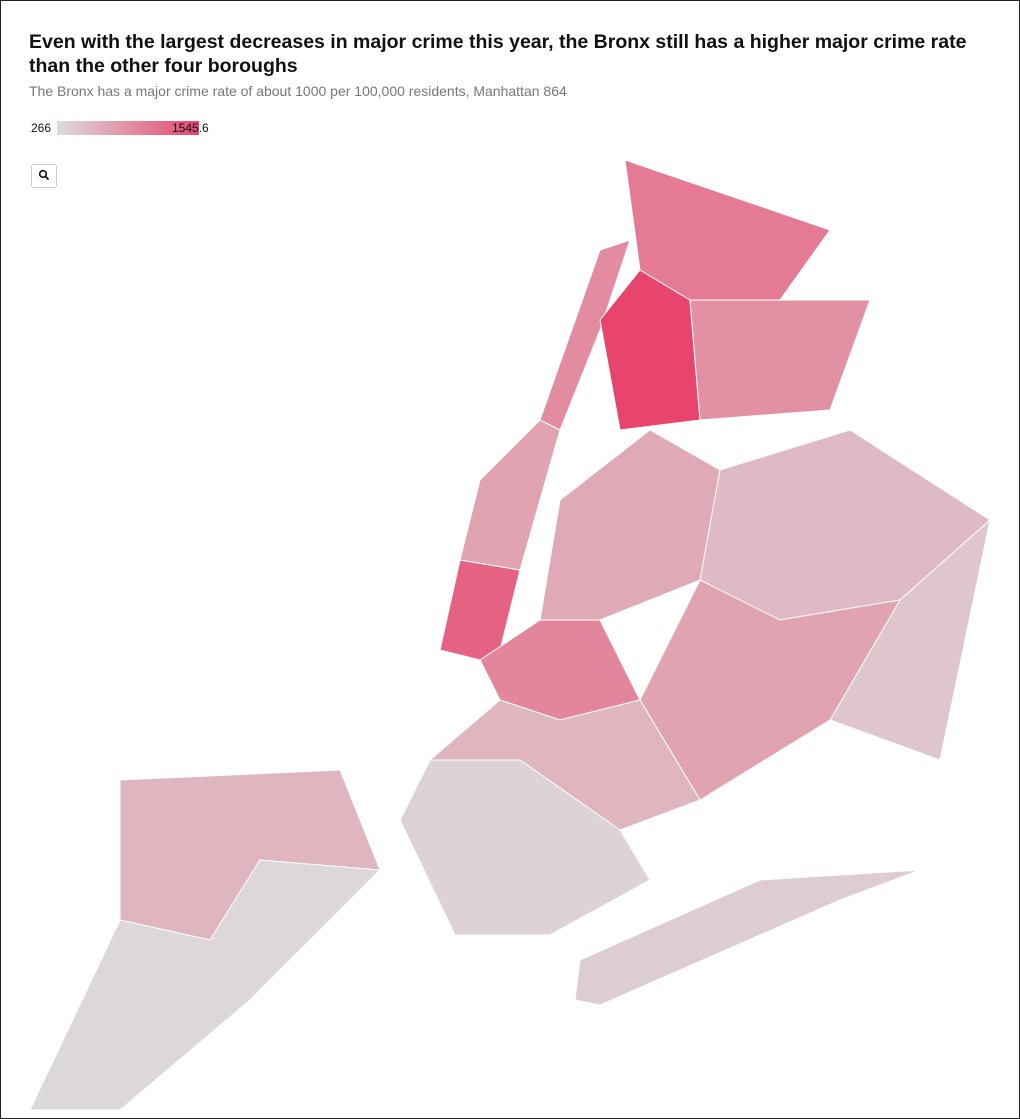 This screenshot has width=1020, height=1119. I want to click on search-icon, so click(44, 174).